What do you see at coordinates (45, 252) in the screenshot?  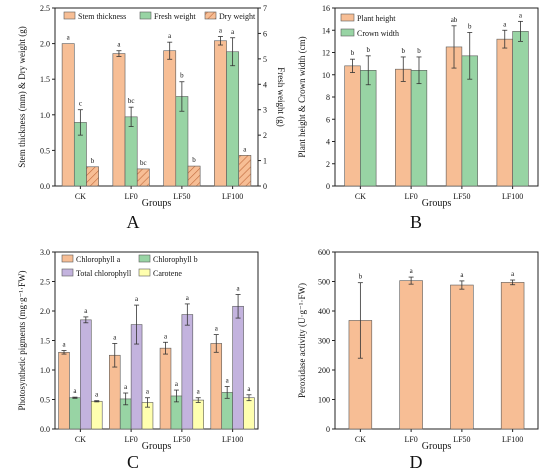 I see `y-tick-label: 3.0` at bounding box center [45, 252].